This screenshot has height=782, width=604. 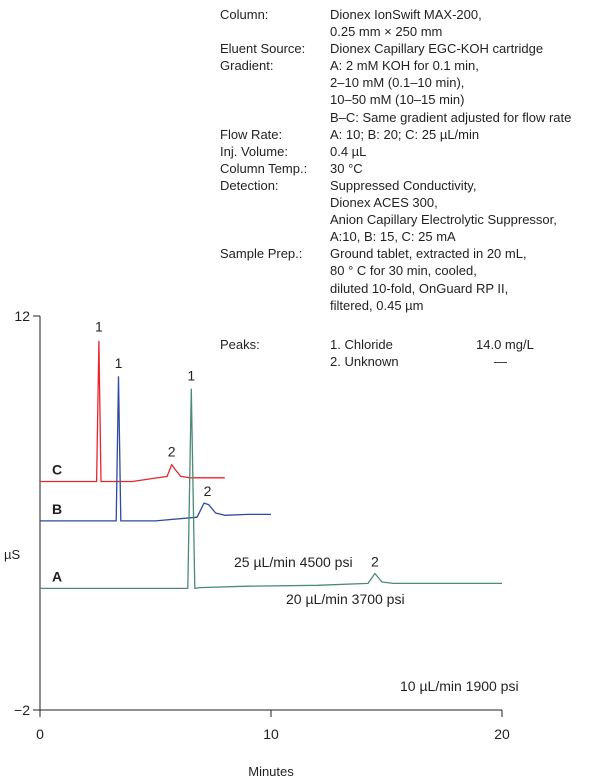 I want to click on condition-value-line: Ground tablet, extracted in 20 mL,, so click(x=428, y=254).